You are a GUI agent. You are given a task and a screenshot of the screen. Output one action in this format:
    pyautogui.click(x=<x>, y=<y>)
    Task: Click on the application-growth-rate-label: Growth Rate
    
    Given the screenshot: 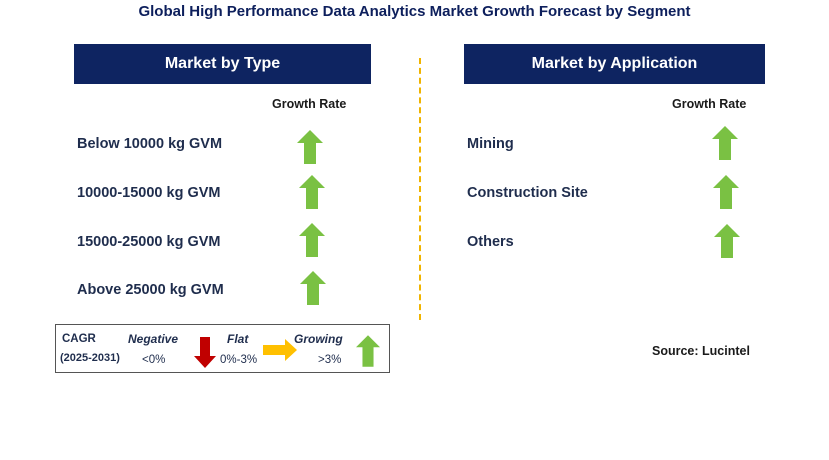 What is the action you would take?
    pyautogui.click(x=709, y=104)
    